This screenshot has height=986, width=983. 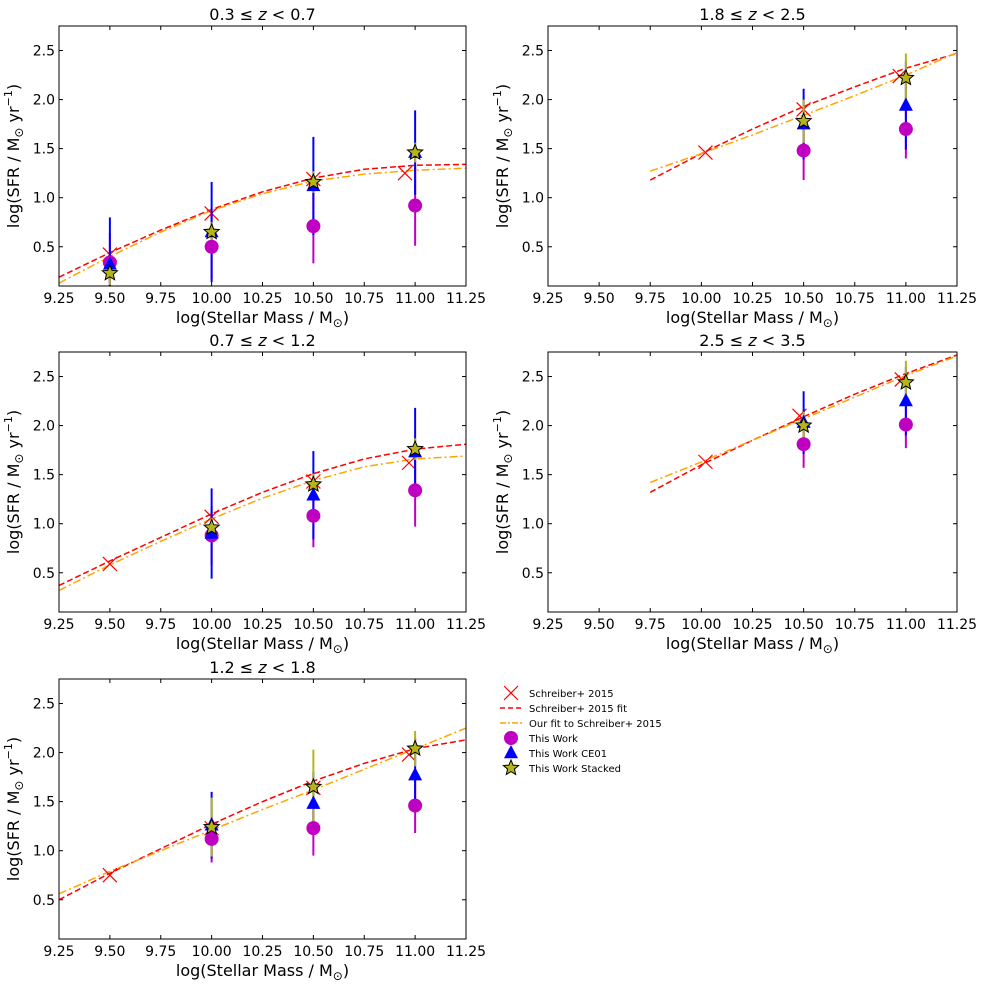 What do you see at coordinates (291, 340) in the screenshot?
I see `title-suffix: < 1.2` at bounding box center [291, 340].